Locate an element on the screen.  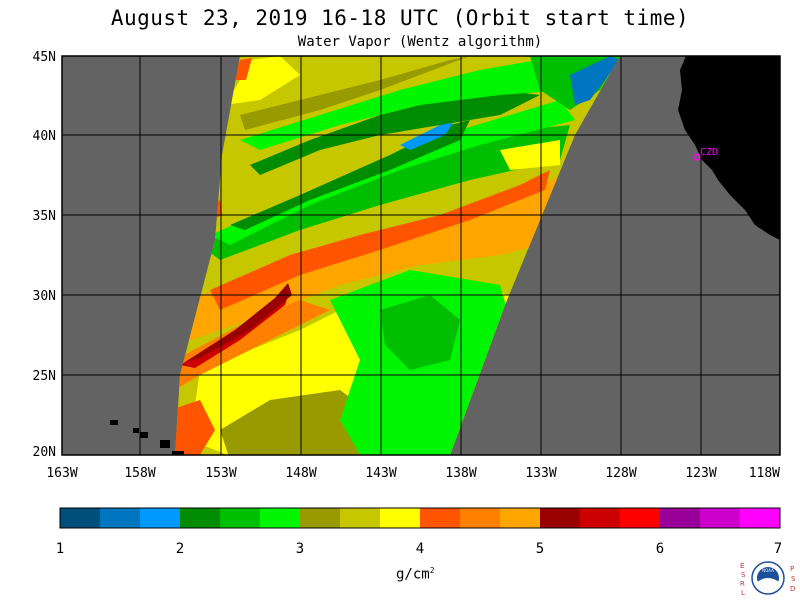
lon-label: 118W is located at coordinates (764, 473).